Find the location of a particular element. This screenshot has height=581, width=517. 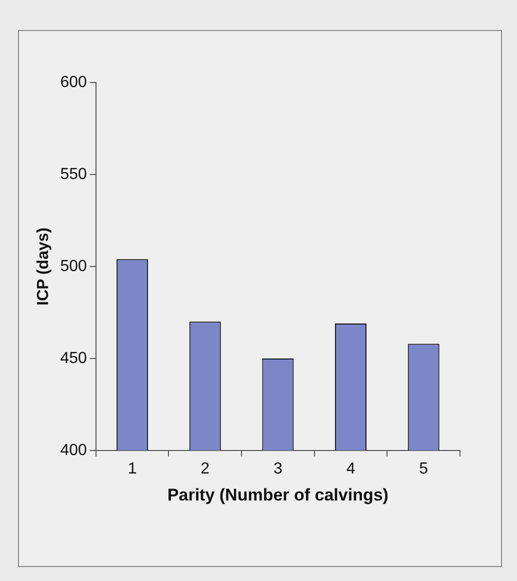

y-tick-label: 500 is located at coordinates (73, 266).